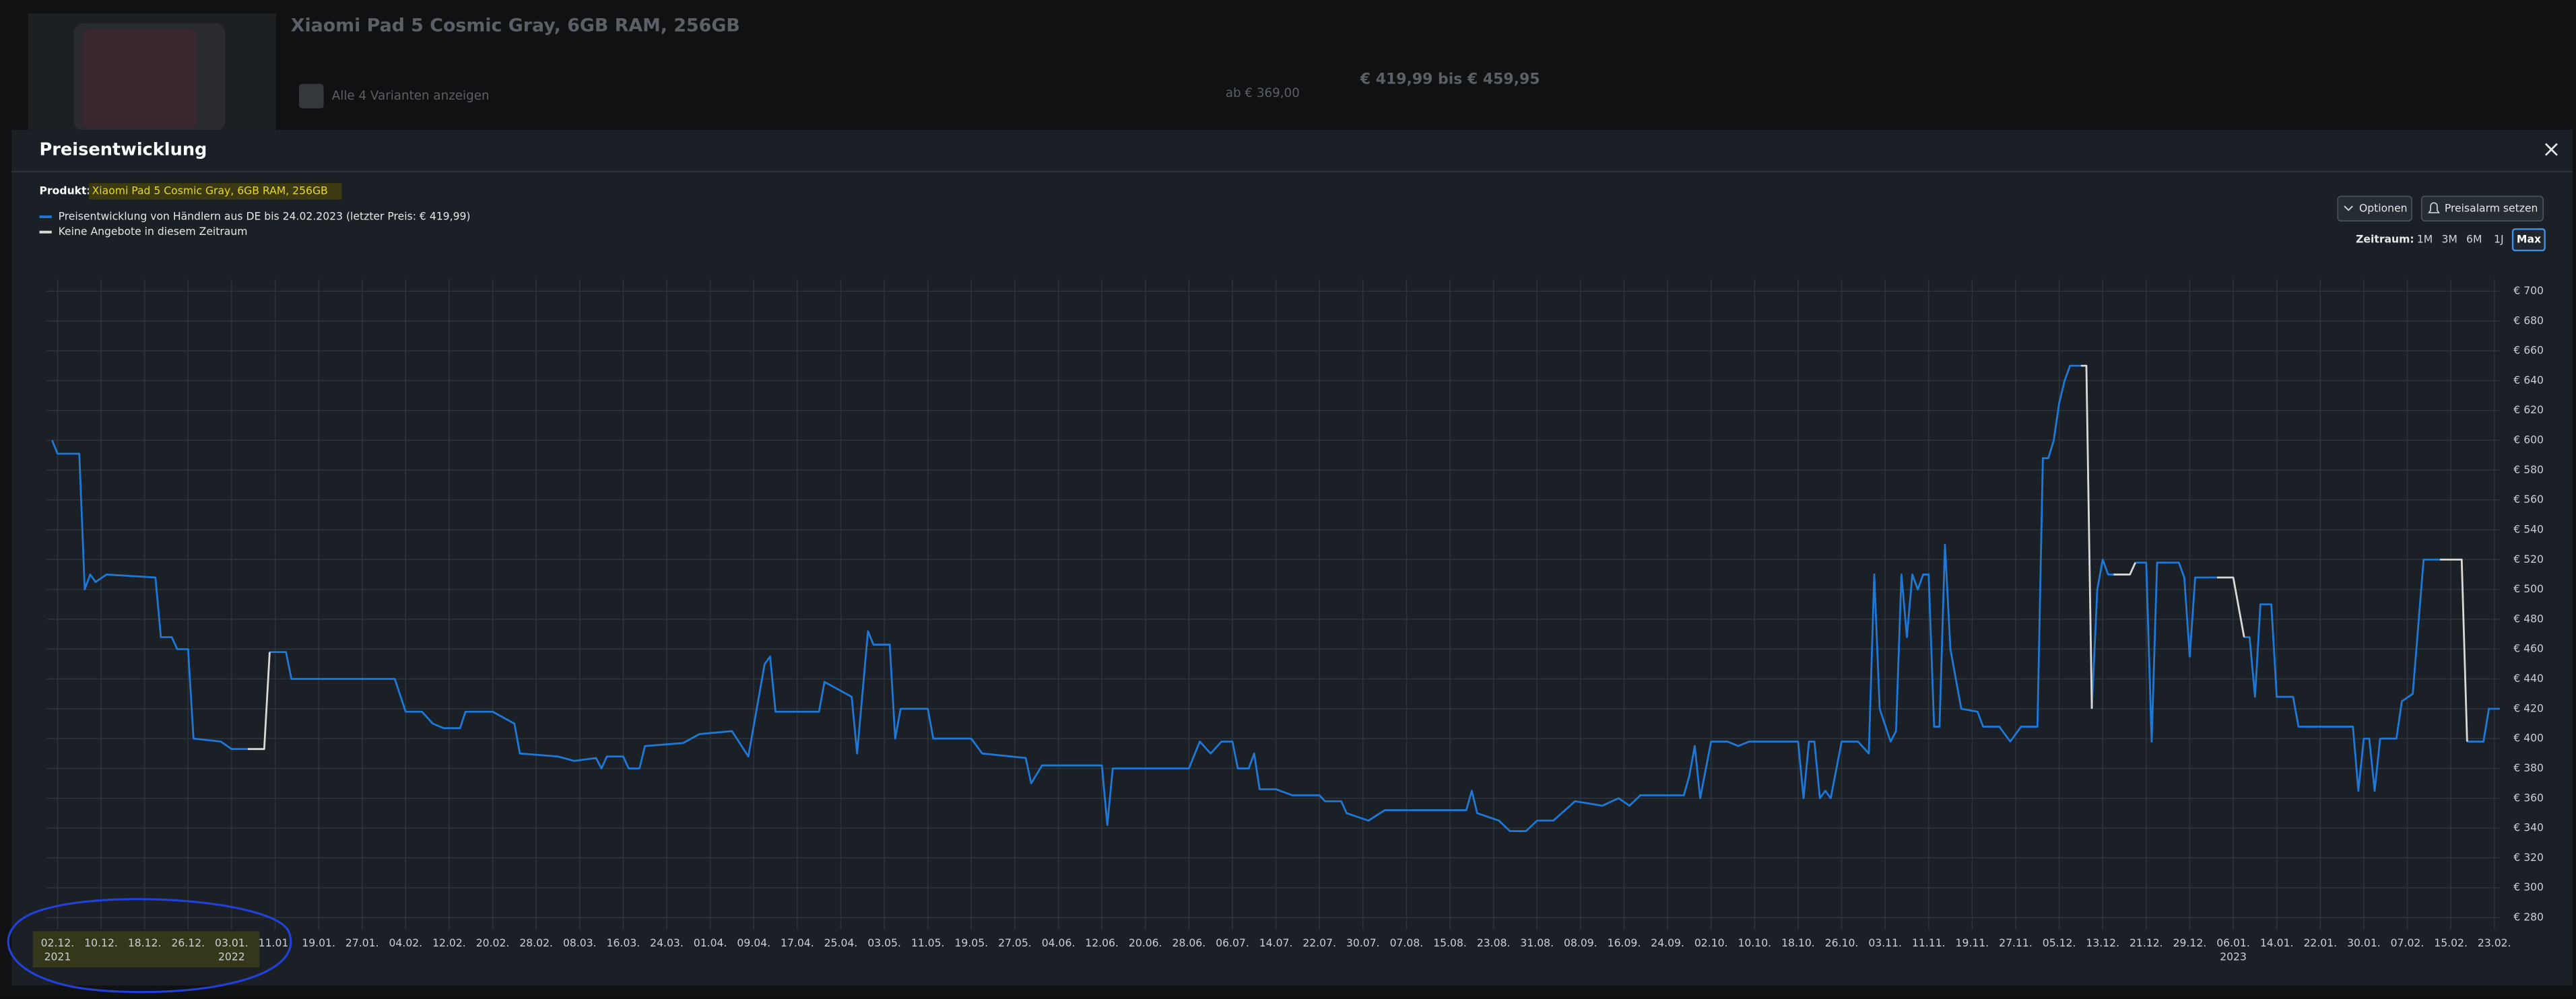 This screenshot has height=999, width=2576. What do you see at coordinates (406, 943) in the screenshot?
I see `x-tick-label: 04.02.` at bounding box center [406, 943].